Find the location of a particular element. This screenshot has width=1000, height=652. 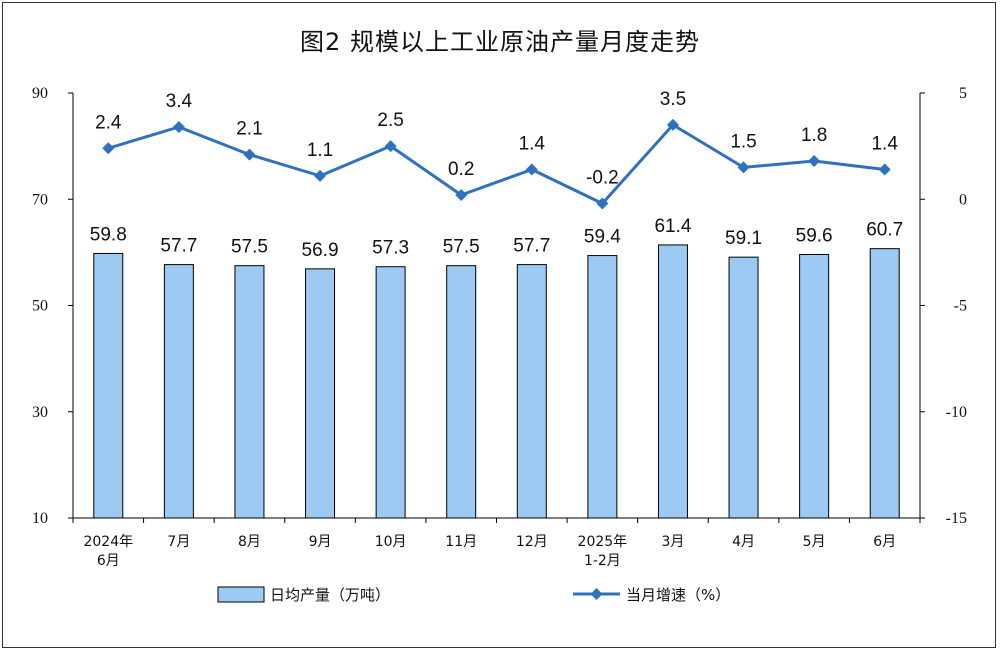

left-axis-tick-label: 10 is located at coordinates (40, 518).